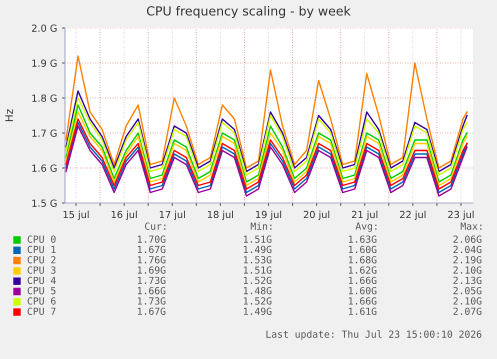 The height and width of the screenshot is (359, 497). What do you see at coordinates (44, 203) in the screenshot?
I see `y-tick-label: 1.5 G` at bounding box center [44, 203].